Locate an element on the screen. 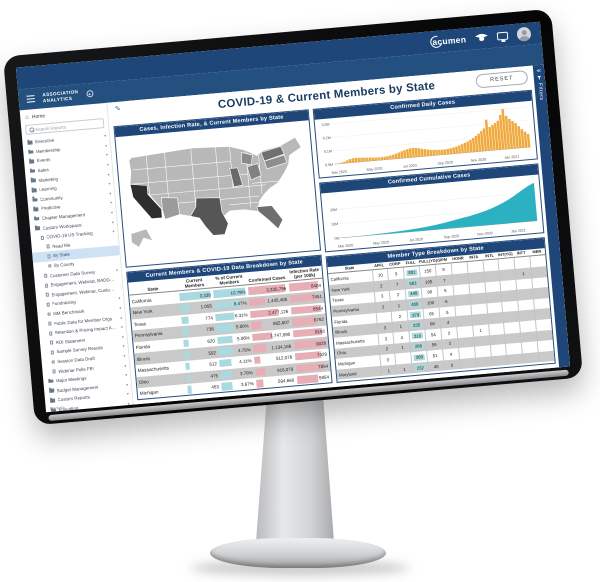 The height and width of the screenshot is (582, 600). state-shape-illinois is located at coordinates (236, 177).